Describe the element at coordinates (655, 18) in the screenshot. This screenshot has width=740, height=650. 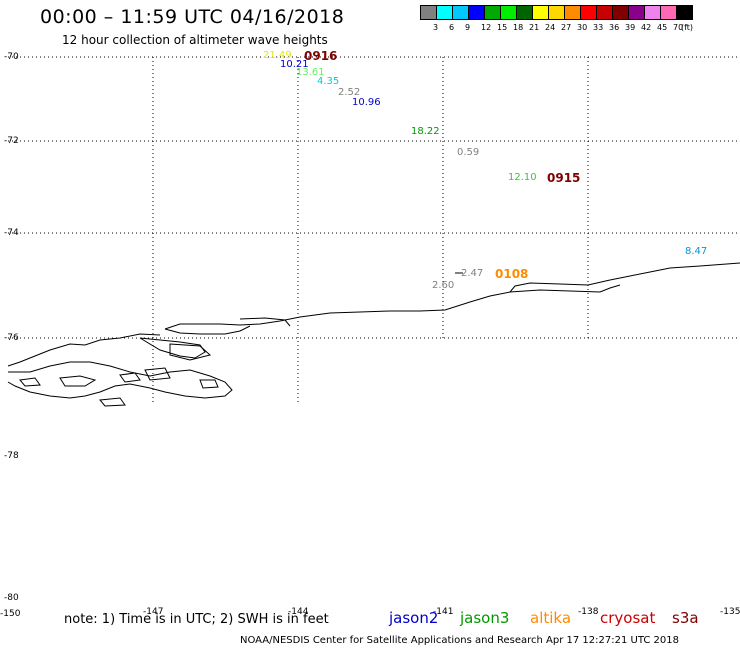
I see `color-swatch: 45` at that location.